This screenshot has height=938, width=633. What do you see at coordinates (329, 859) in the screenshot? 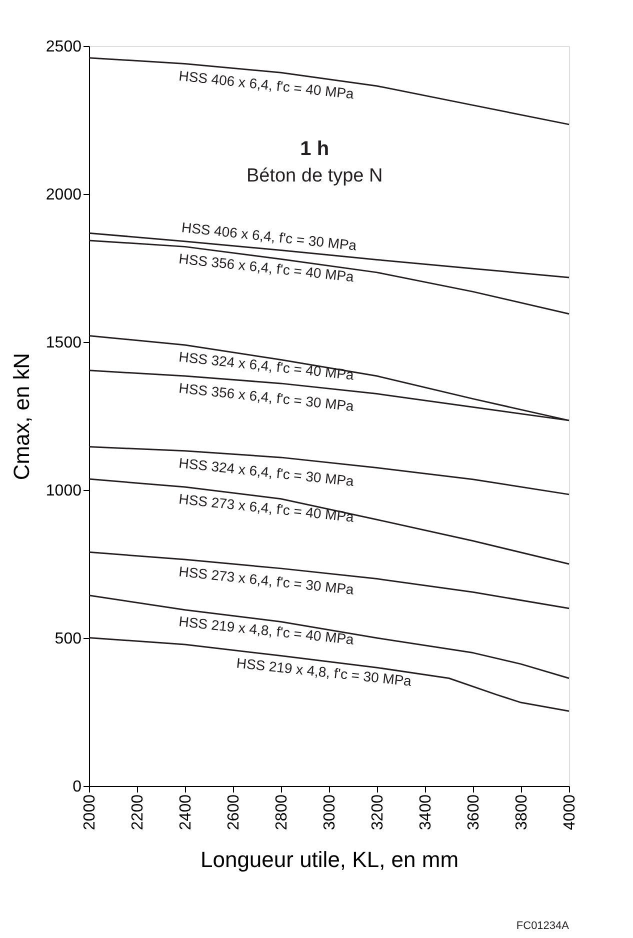
I see `x-axis-title: Longueur utile, KL, en mm` at bounding box center [329, 859].